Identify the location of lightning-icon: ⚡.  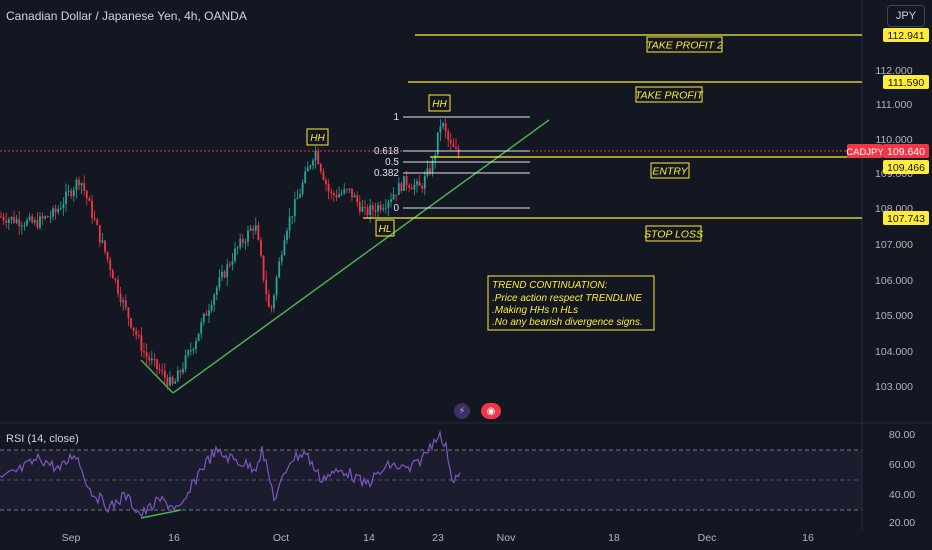
(462, 411).